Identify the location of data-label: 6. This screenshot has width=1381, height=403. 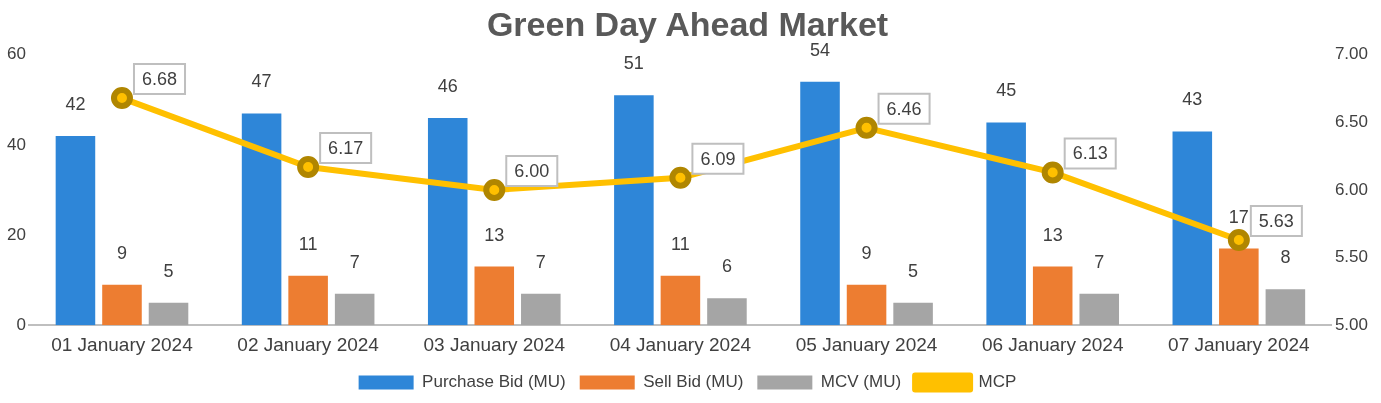
(726, 266).